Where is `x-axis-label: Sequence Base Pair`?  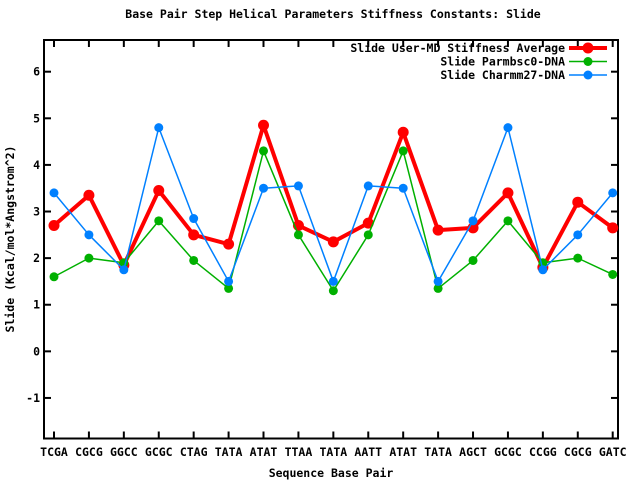 x-axis-label: Sequence Base Pair is located at coordinates (331, 473).